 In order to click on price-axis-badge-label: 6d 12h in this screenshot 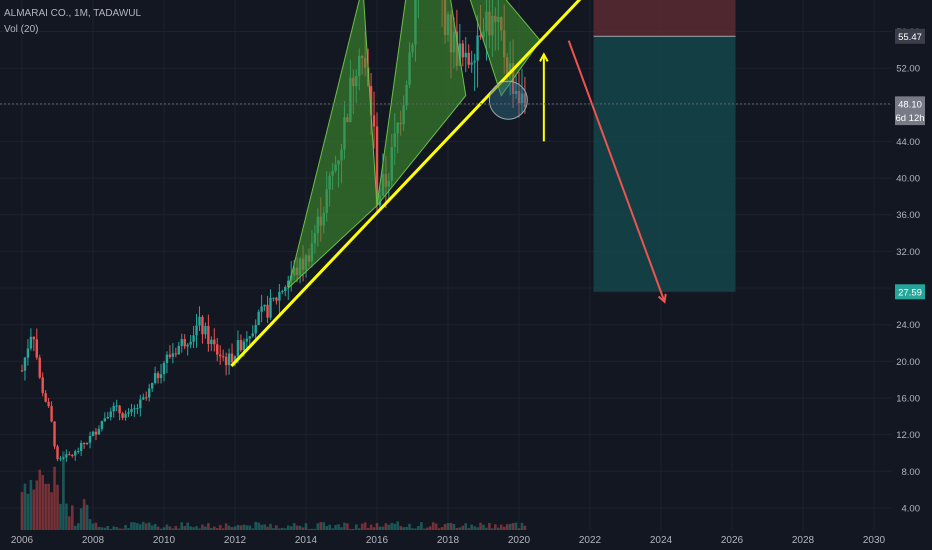, I will do `click(909, 118)`.